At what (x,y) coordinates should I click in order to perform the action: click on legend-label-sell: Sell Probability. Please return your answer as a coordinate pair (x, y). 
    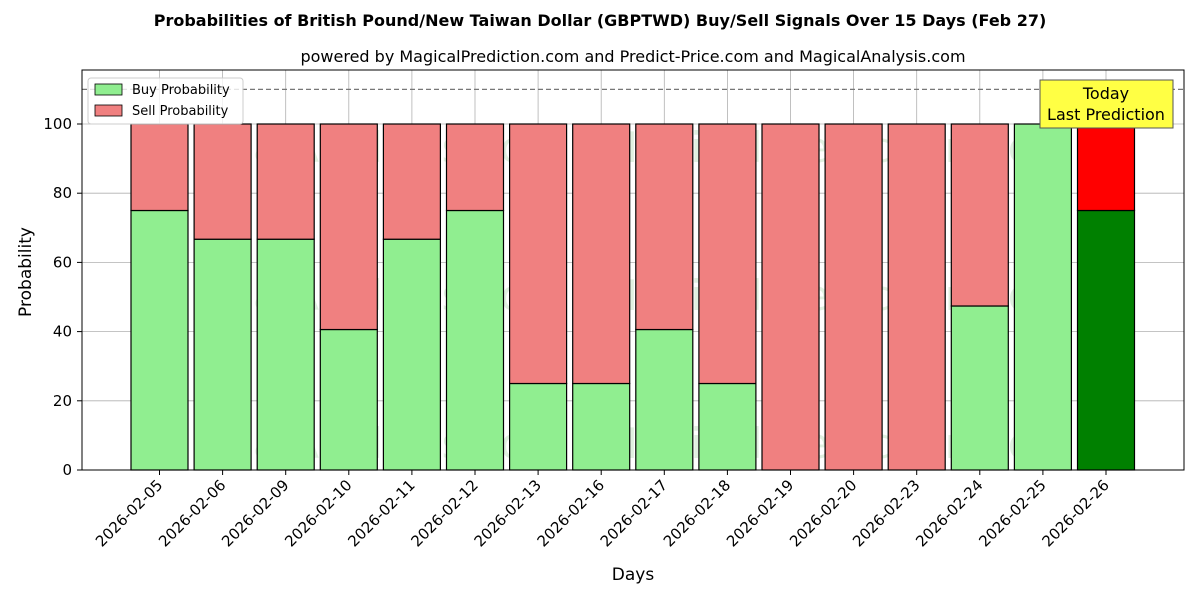
    Looking at the image, I should click on (180, 111).